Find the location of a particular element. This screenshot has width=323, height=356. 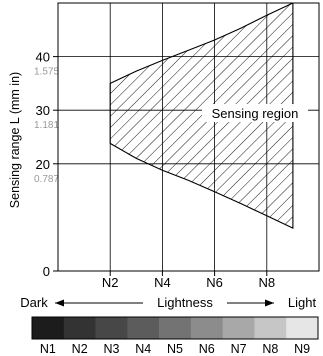

region-label: Sensing region is located at coordinates (255, 113).